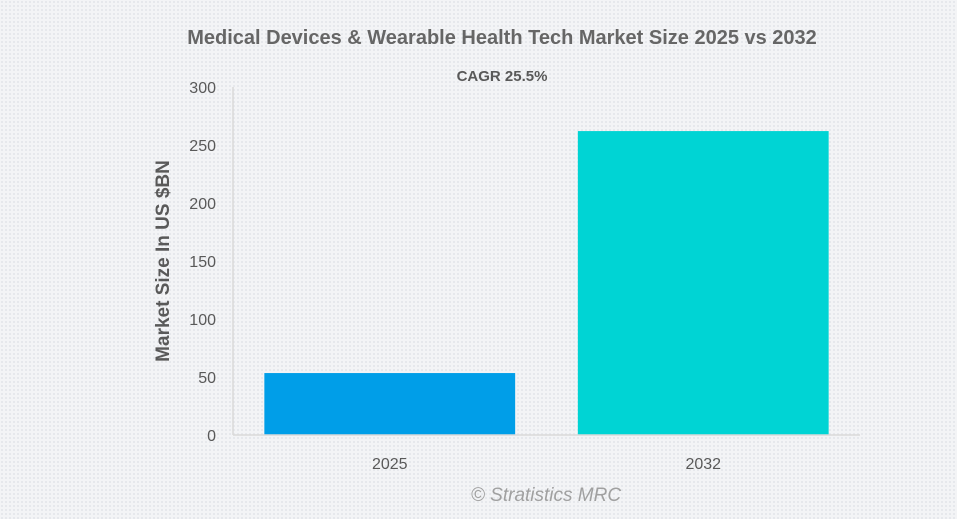 This screenshot has width=957, height=519. Describe the element at coordinates (390, 464) in the screenshot. I see `x-tick-label: 2025` at that location.